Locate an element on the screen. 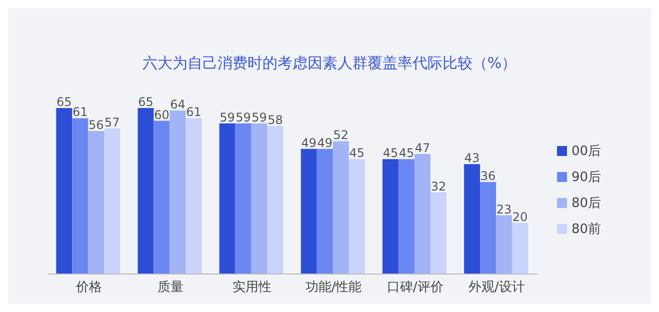 This screenshot has width=659, height=312. x-tick-label: 质量 is located at coordinates (170, 288).